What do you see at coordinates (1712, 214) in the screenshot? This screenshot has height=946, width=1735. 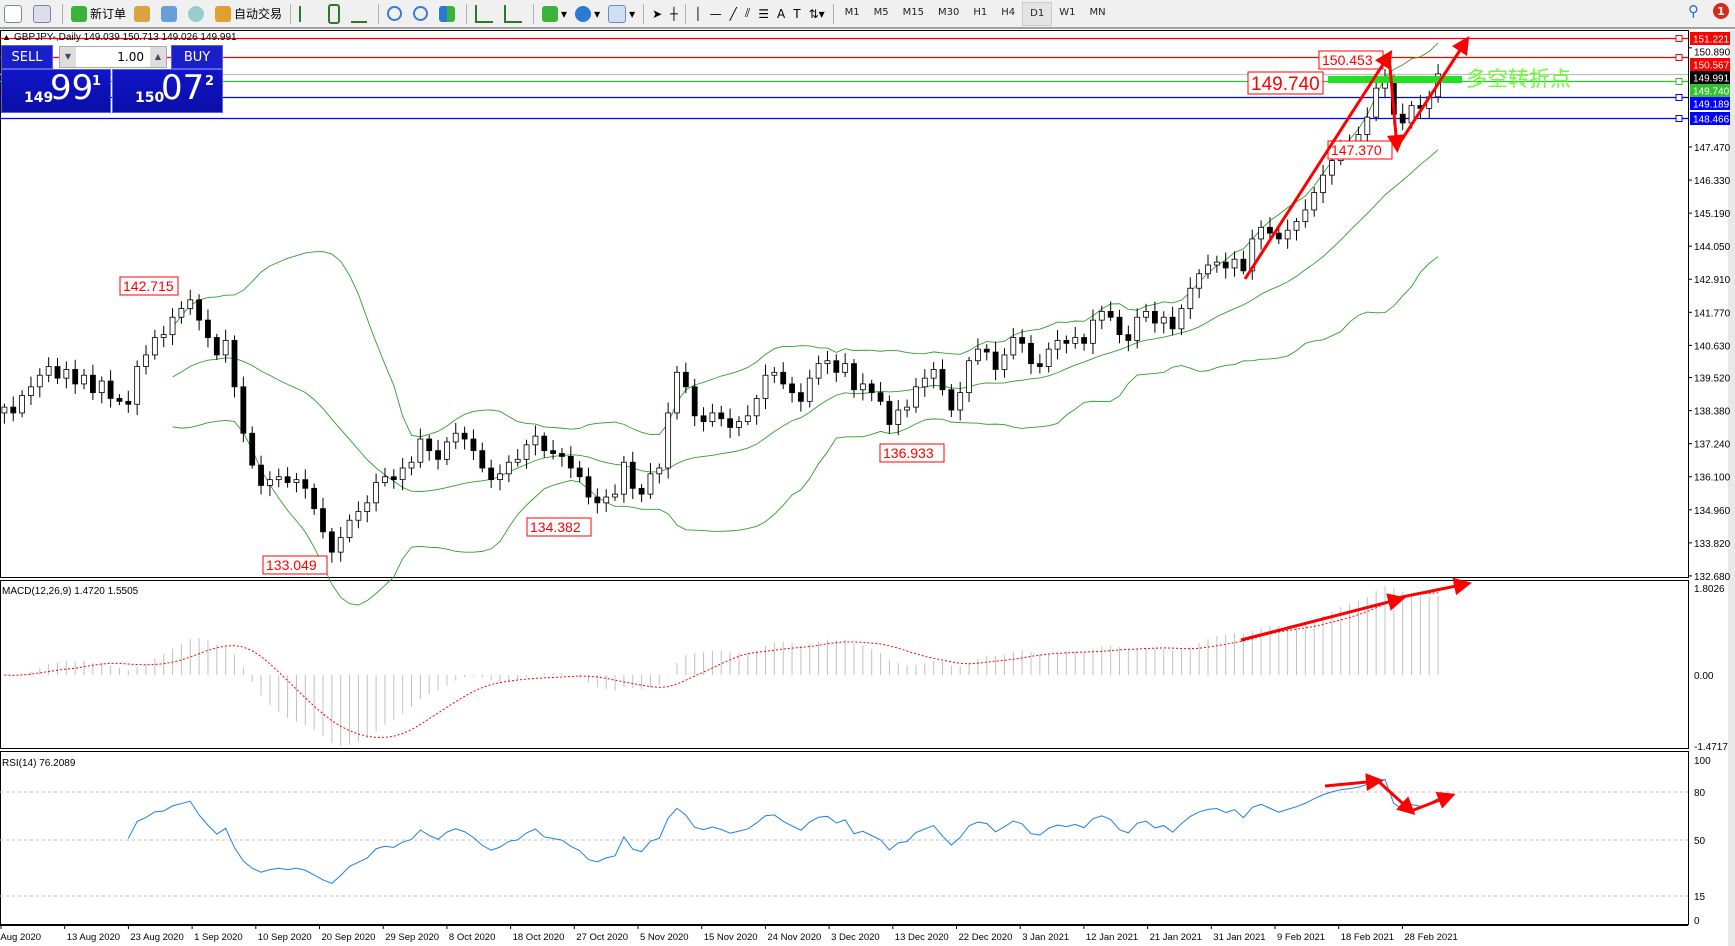 I see `price-tick-label: 145.190` at bounding box center [1712, 214].